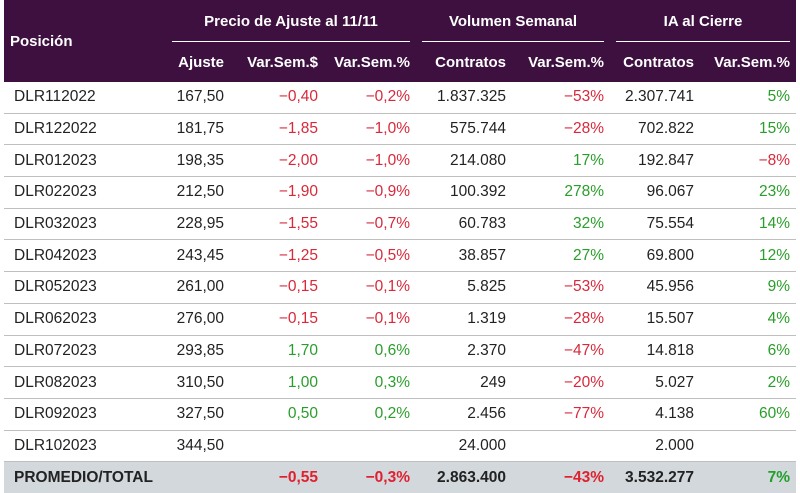  What do you see at coordinates (464, 62) in the screenshot?
I see `volume-contracts-column-header: Contratos` at bounding box center [464, 62].